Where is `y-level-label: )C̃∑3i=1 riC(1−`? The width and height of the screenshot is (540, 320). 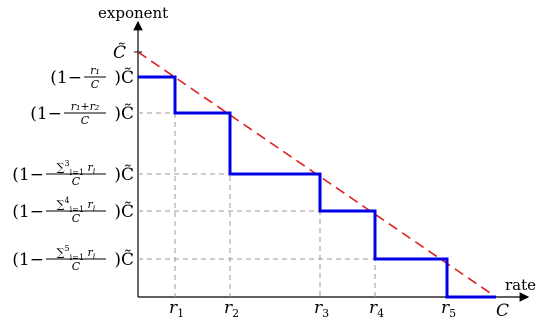
y-level-label: )C̃∑3i=1 riC(1− is located at coordinates (73, 173).